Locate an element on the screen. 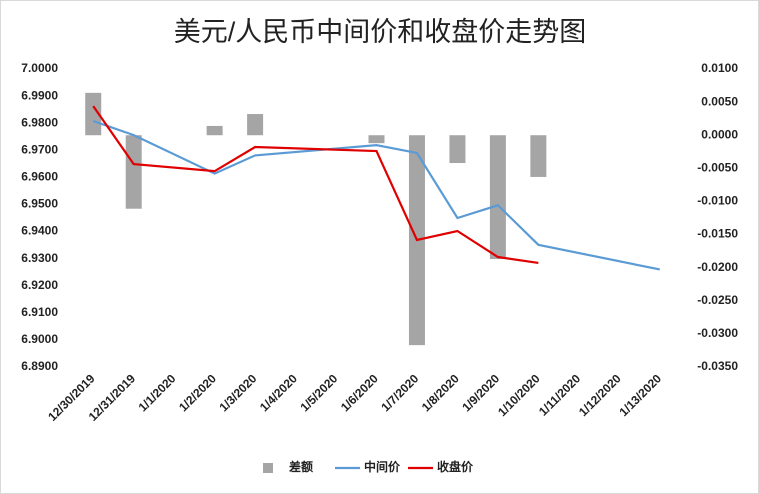  y2-tick-label: -0.0300 is located at coordinates (717, 333).